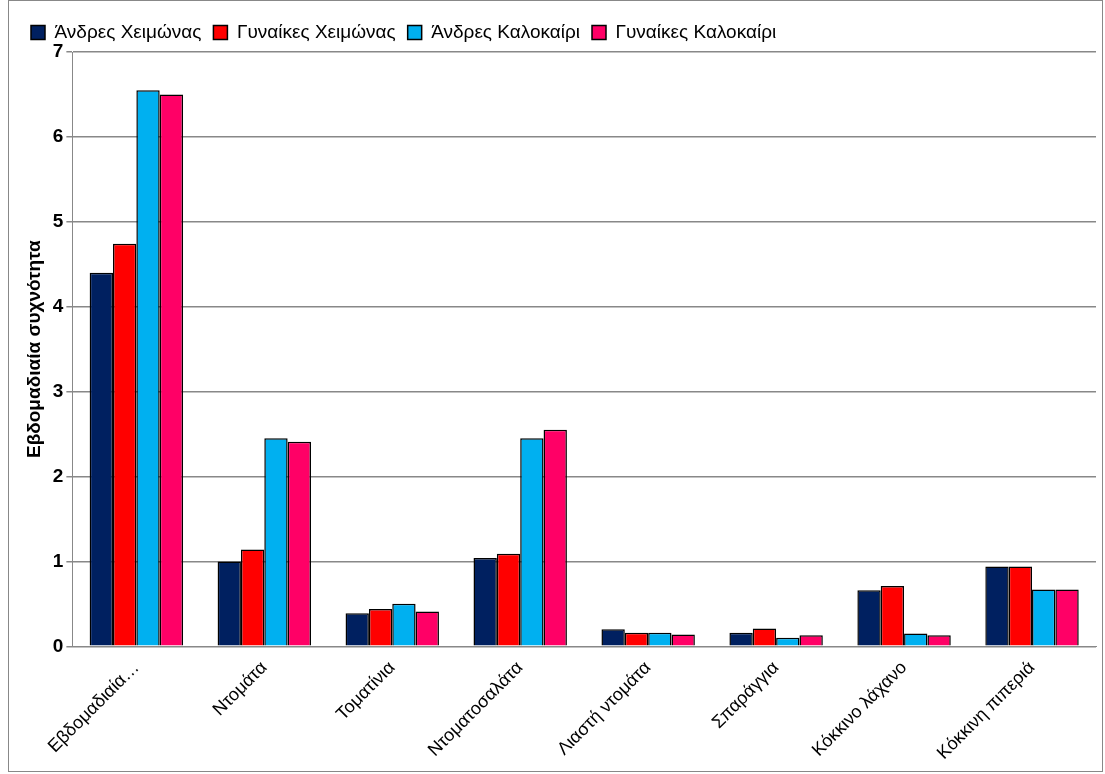 The height and width of the screenshot is (774, 1105). Describe the element at coordinates (58, 51) in the screenshot. I see `y-tick-label: 7` at that location.